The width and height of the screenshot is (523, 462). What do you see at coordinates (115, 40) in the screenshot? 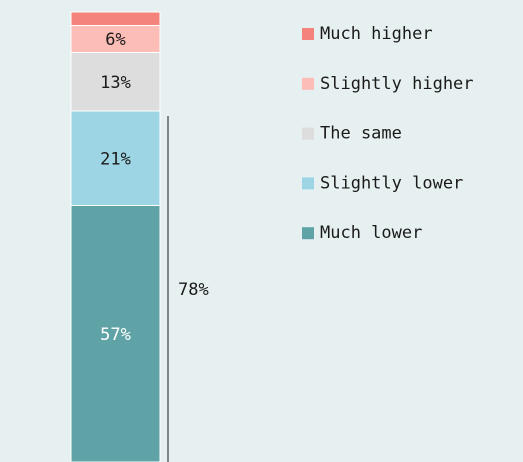
I see `data-label: 6%` at bounding box center [115, 40].